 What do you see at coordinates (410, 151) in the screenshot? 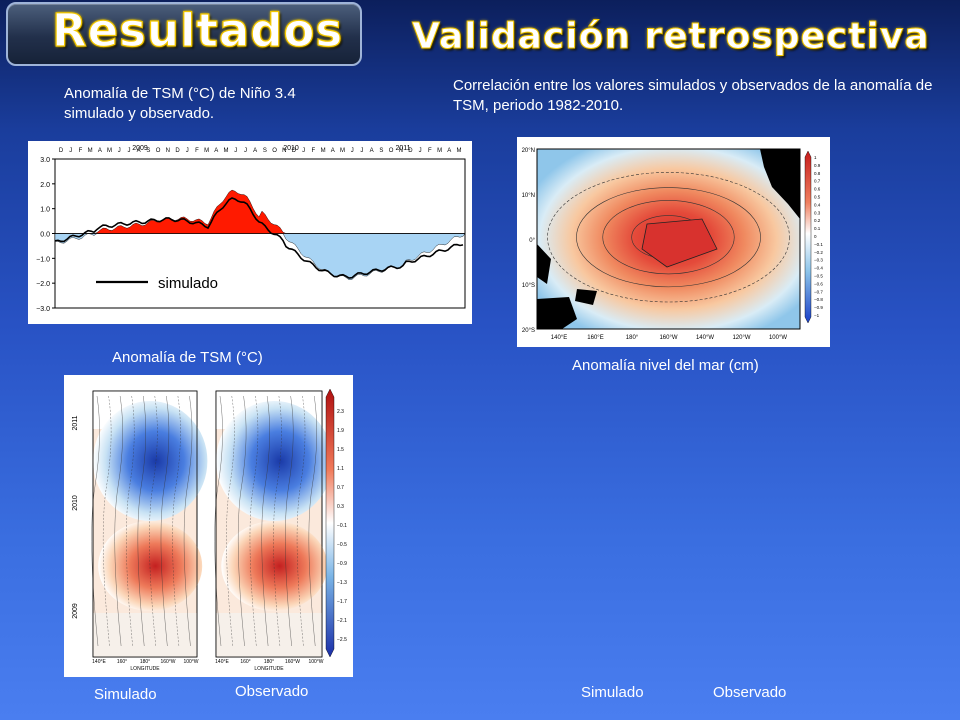
I see `month-label: D` at bounding box center [410, 151].